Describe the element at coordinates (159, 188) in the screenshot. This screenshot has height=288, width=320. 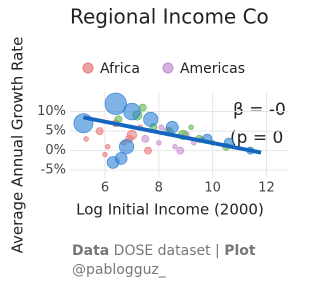
I see `x-tick-label: 8` at that location.